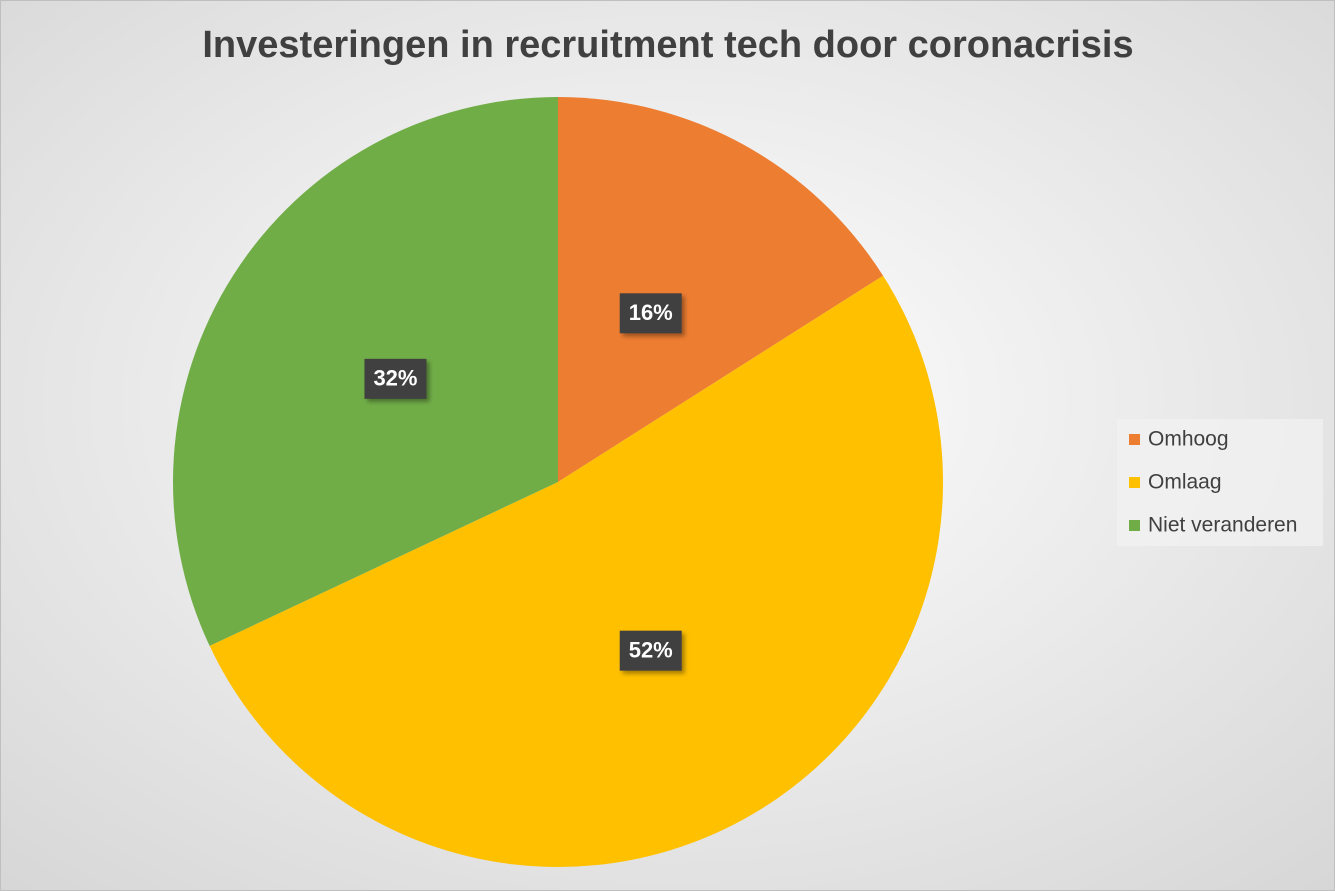 Image resolution: width=1335 pixels, height=891 pixels. I want to click on data-label-text: 52%, so click(651, 650).